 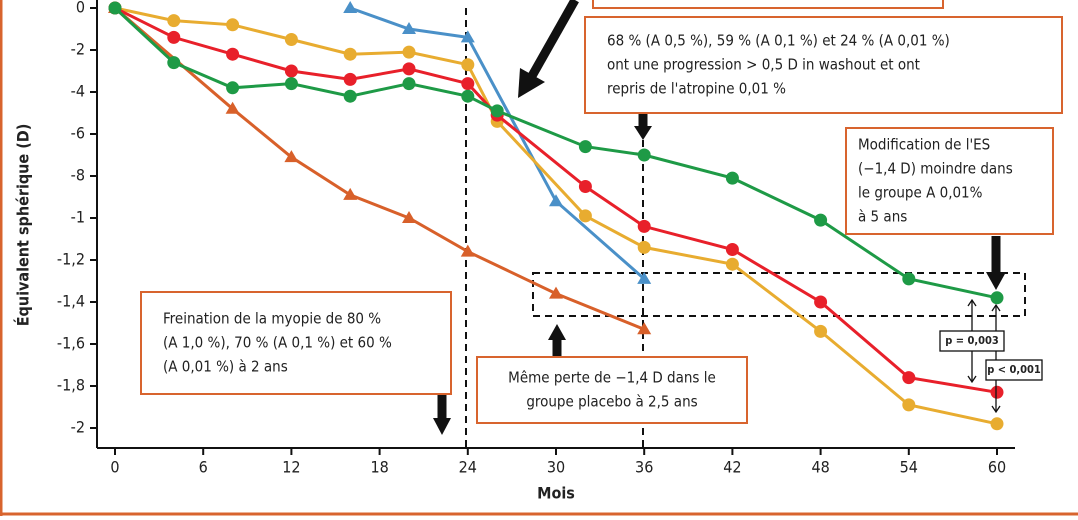 I want to click on p-value: p = 0,003, so click(x=972, y=340).